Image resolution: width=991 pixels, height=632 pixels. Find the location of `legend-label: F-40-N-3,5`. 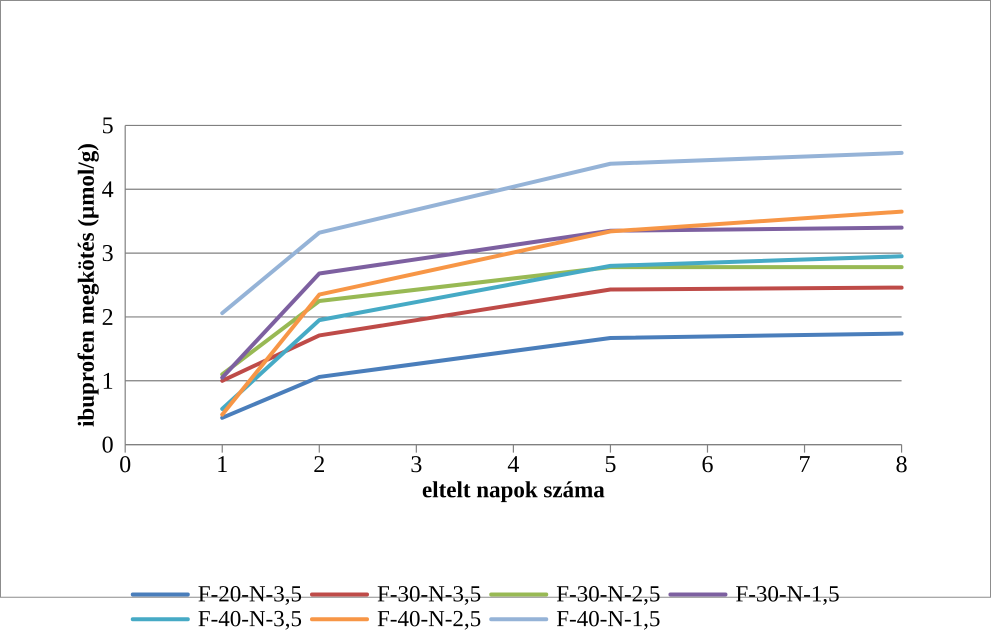

legend-label: F-40-N-3,5 is located at coordinates (250, 620).